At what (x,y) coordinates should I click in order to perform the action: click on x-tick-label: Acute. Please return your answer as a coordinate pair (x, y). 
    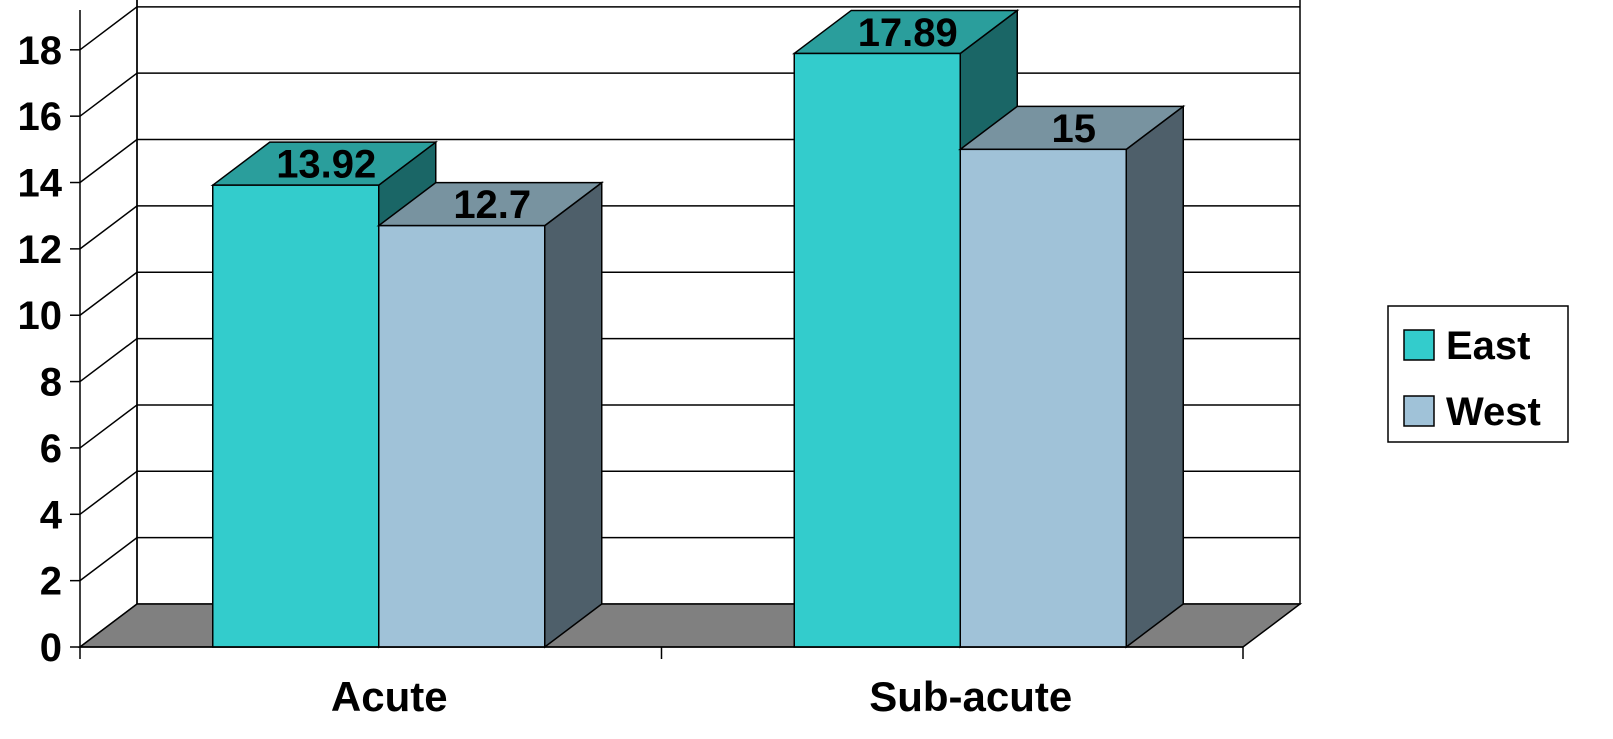
    Looking at the image, I should click on (389, 696).